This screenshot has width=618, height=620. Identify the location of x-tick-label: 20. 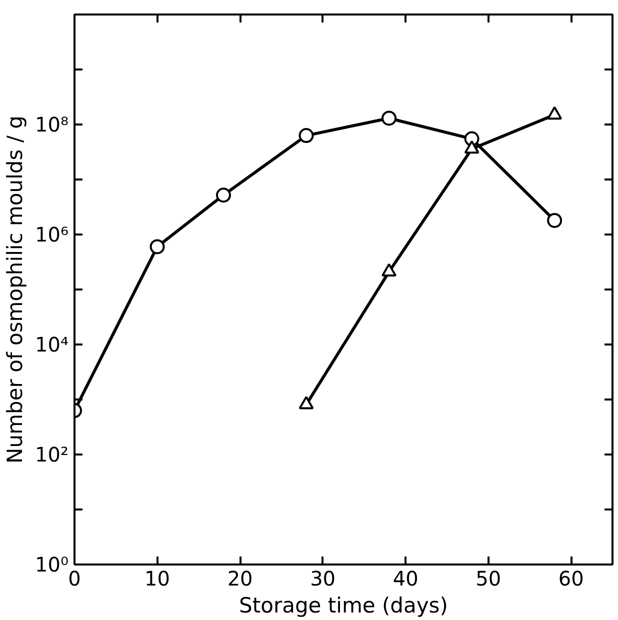
(240, 578).